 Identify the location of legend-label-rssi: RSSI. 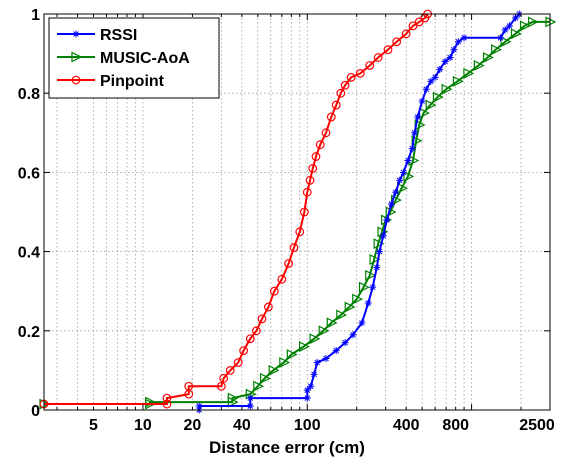
(118, 35).